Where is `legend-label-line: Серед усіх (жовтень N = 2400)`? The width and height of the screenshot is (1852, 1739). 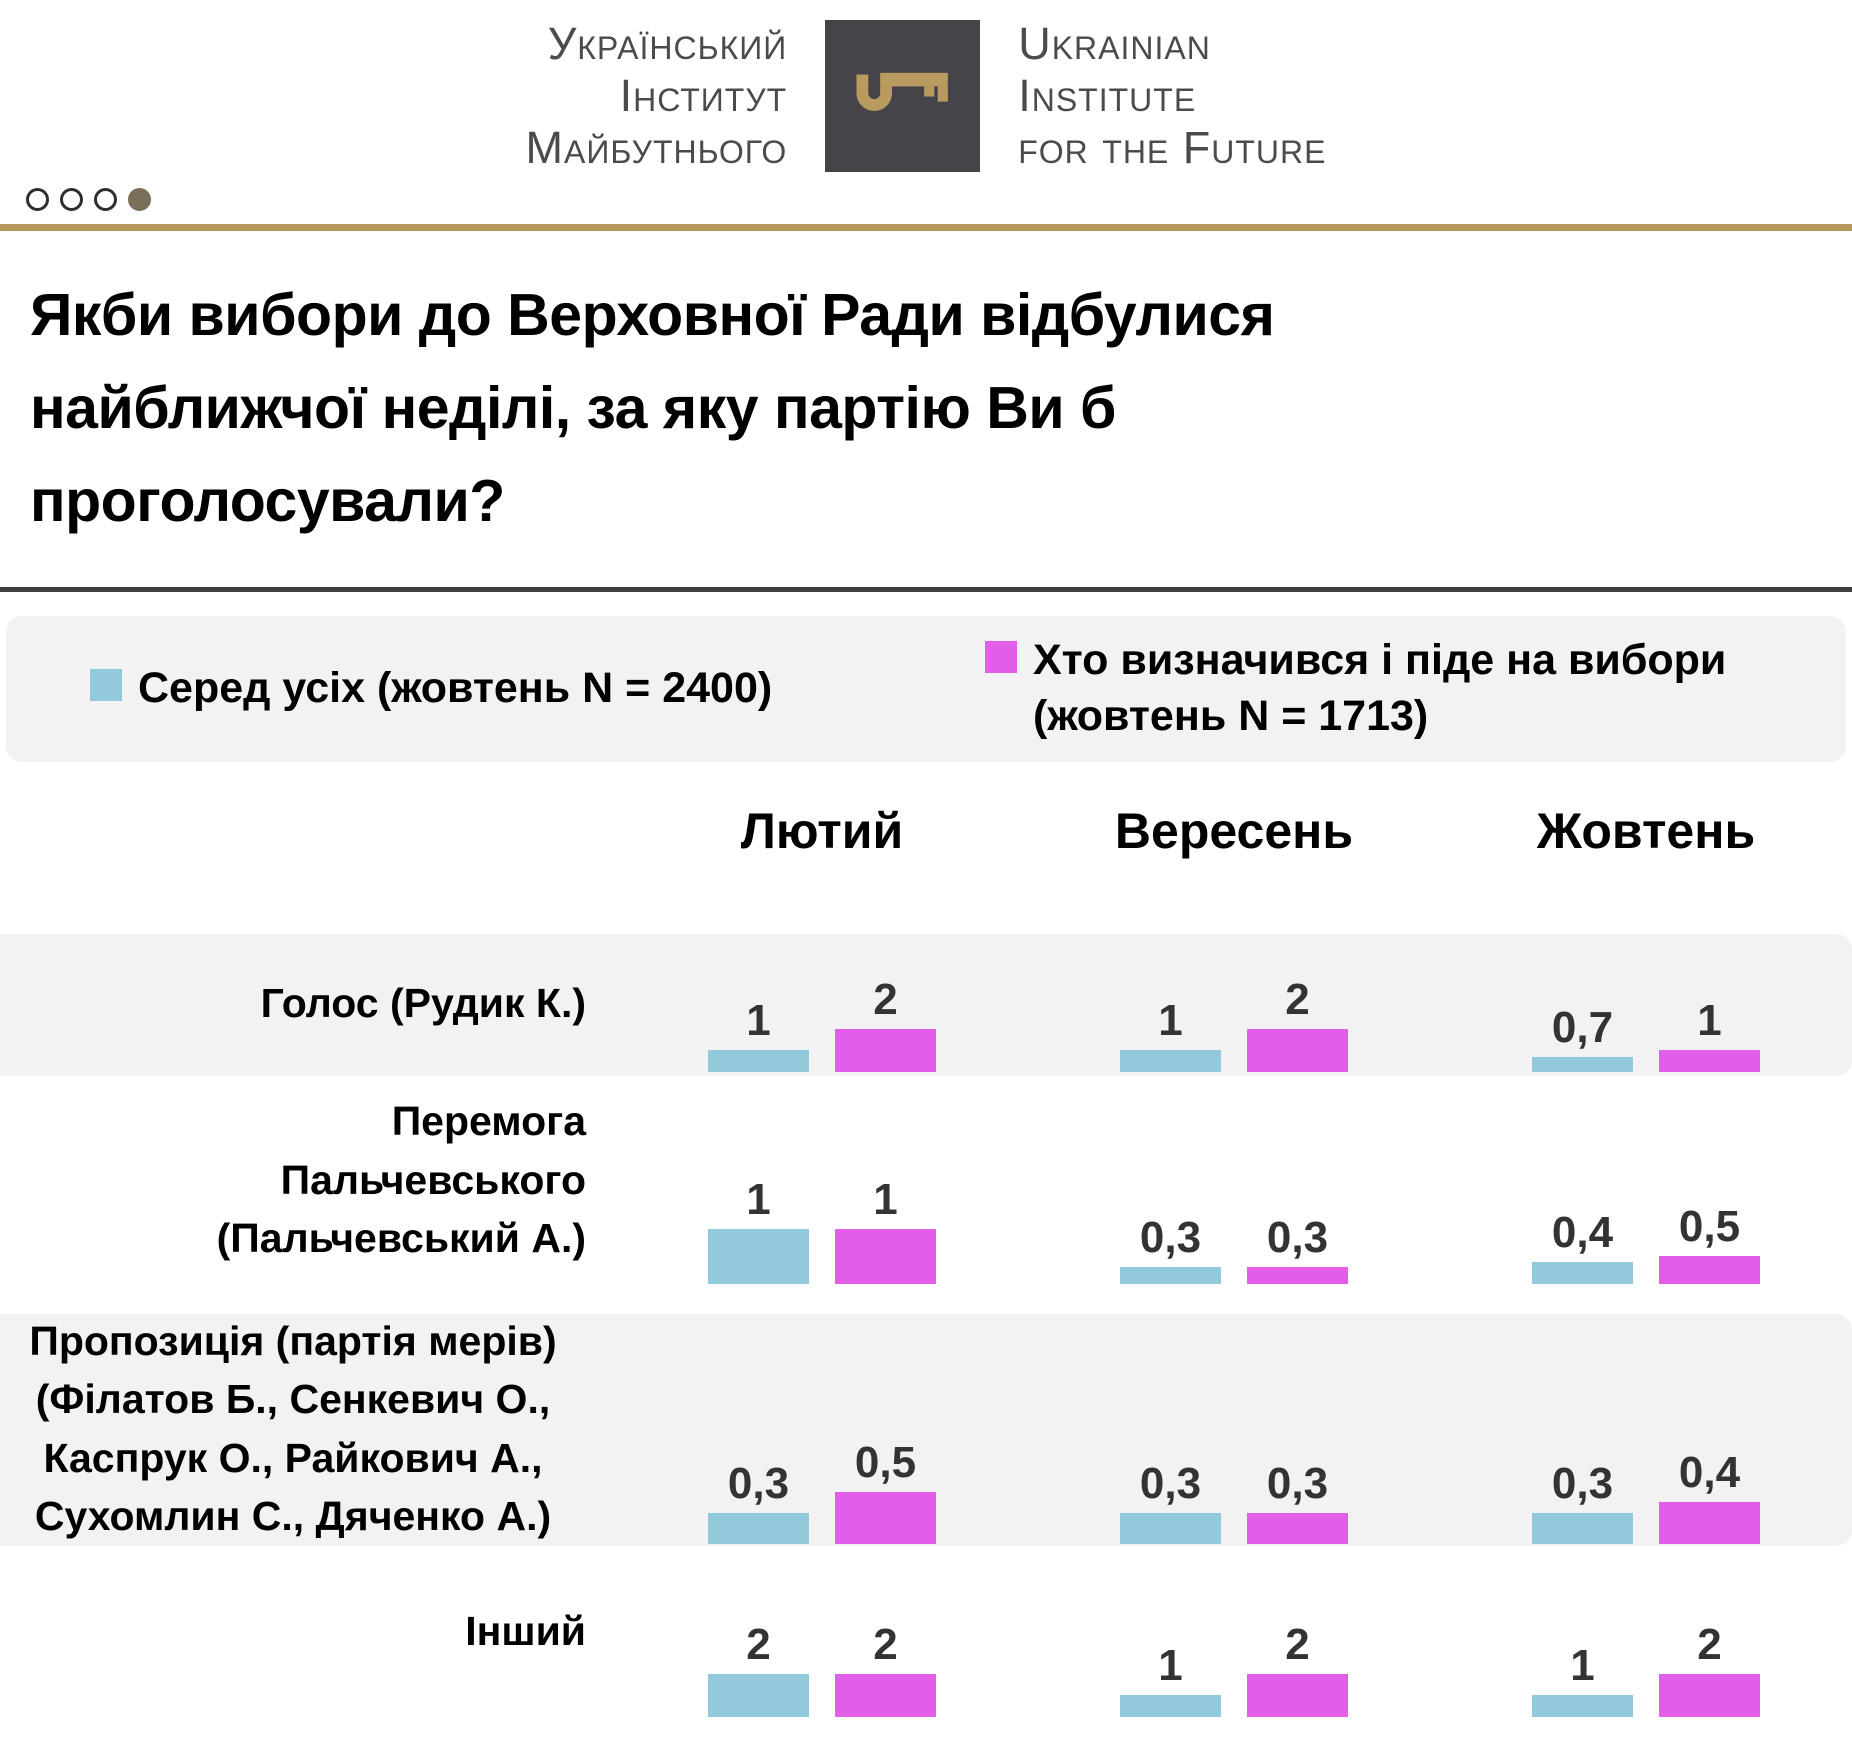 legend-label-line: Серед усіх (жовтень N = 2400) is located at coordinates (455, 687).